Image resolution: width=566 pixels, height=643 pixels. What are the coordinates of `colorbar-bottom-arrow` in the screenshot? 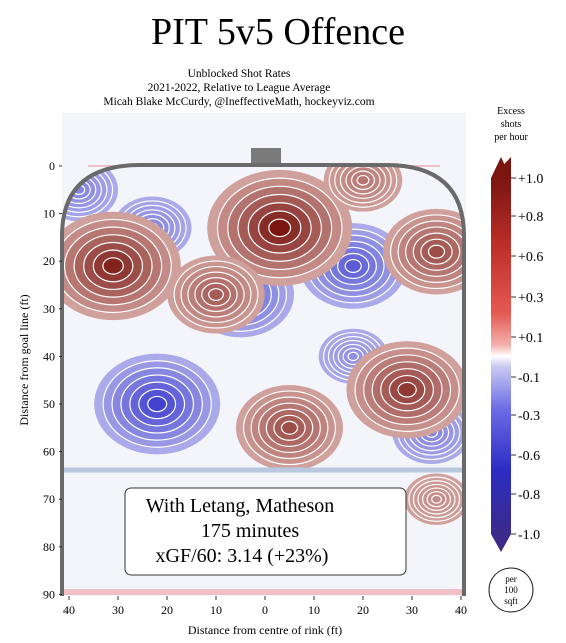 It's located at (501, 543).